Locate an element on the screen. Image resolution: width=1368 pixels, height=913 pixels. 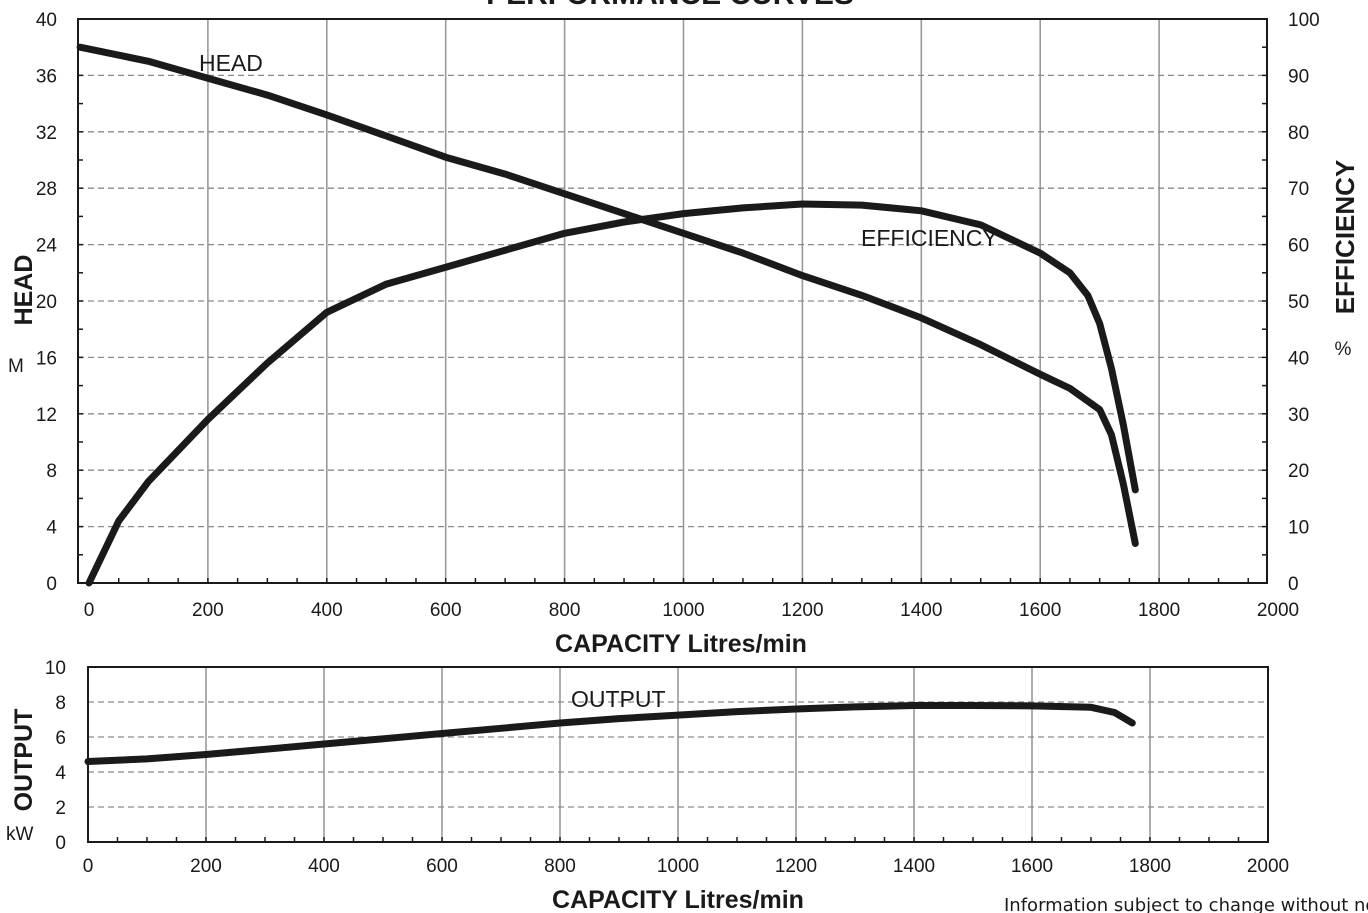
bottom-x-tick-label: 400 is located at coordinates (324, 866).